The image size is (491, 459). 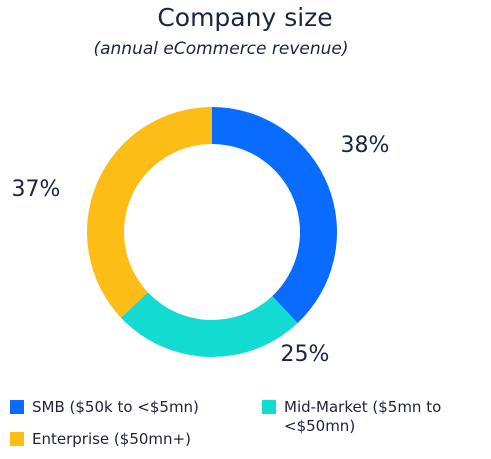 What do you see at coordinates (305, 354) in the screenshot?
I see `value-label: 25%` at bounding box center [305, 354].